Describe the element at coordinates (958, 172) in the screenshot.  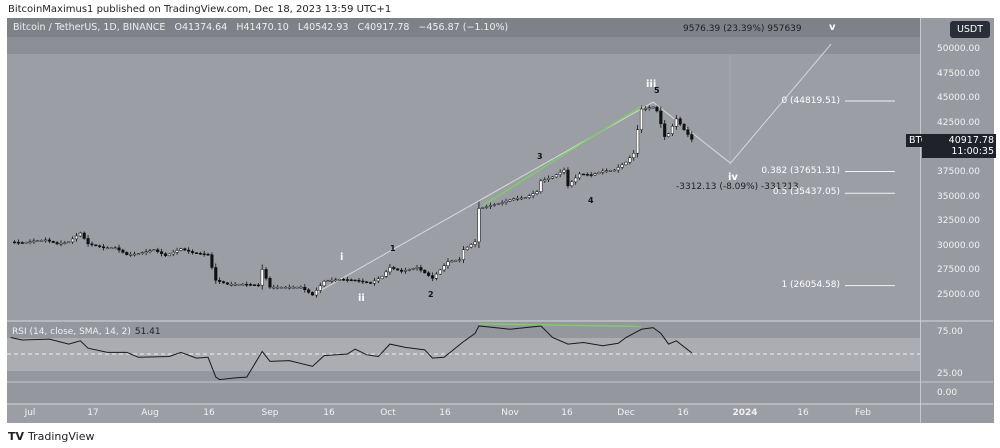
I see `price-tick: 37500.00` at that location.